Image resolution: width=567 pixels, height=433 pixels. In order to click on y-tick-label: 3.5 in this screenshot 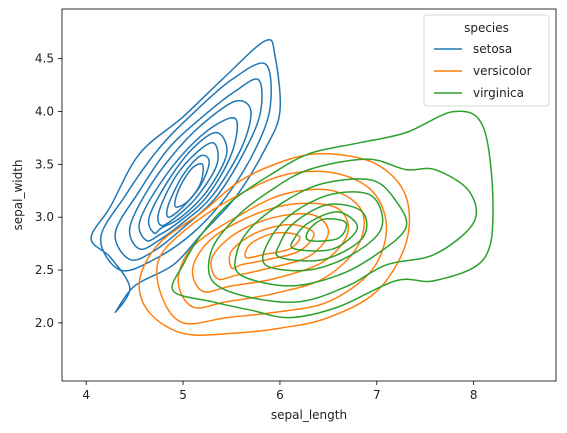, I will do `click(44, 164)`.